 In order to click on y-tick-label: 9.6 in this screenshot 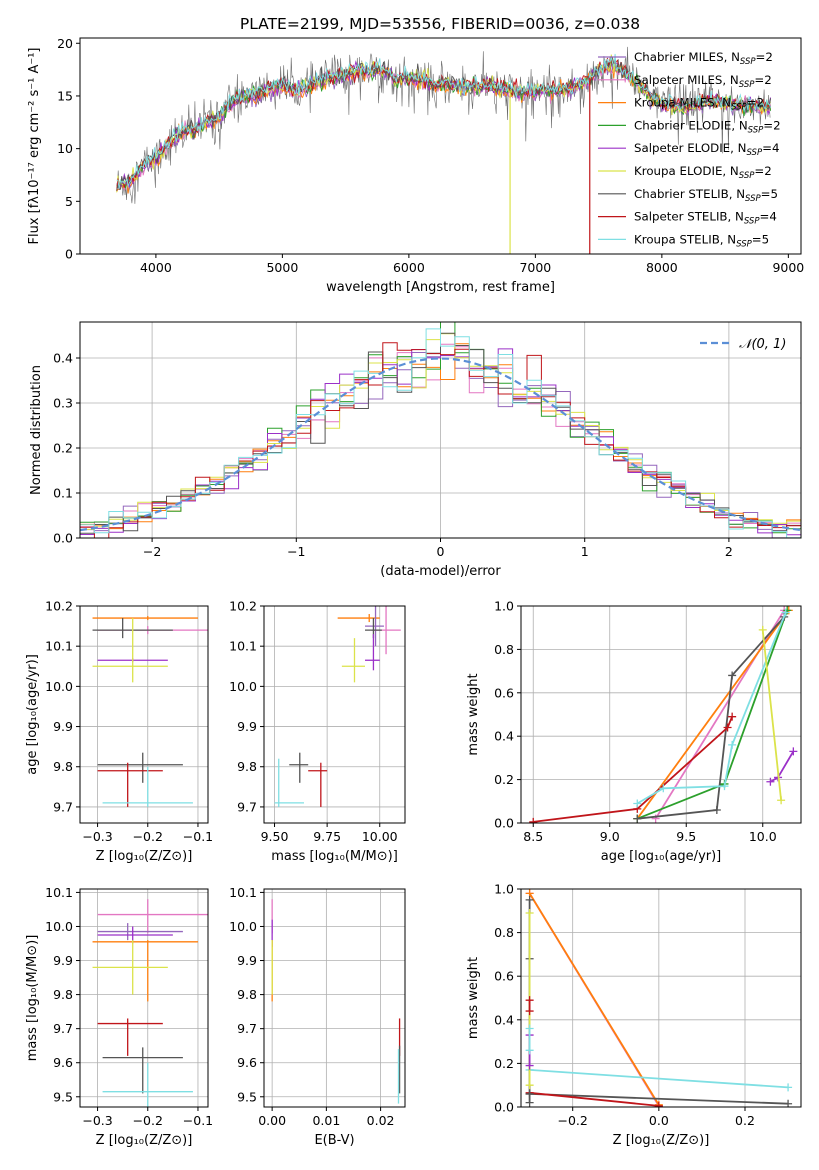, I will do `click(63, 1062)`.